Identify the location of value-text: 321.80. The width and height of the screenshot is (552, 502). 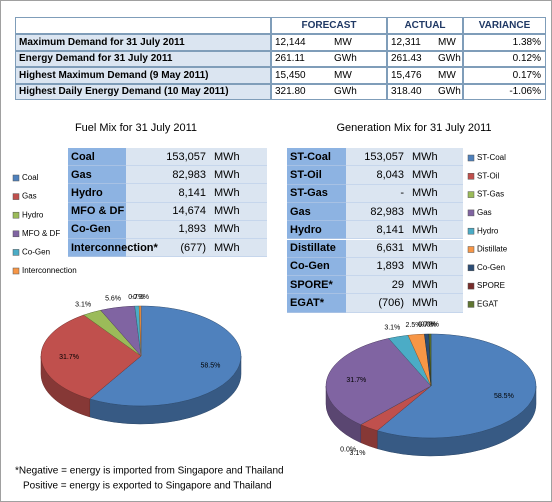
(290, 92).